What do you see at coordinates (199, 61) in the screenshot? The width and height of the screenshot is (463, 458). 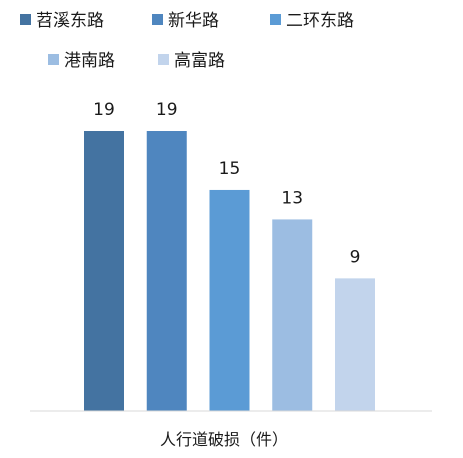 I see `legend-label-5: 高富路` at bounding box center [199, 61].